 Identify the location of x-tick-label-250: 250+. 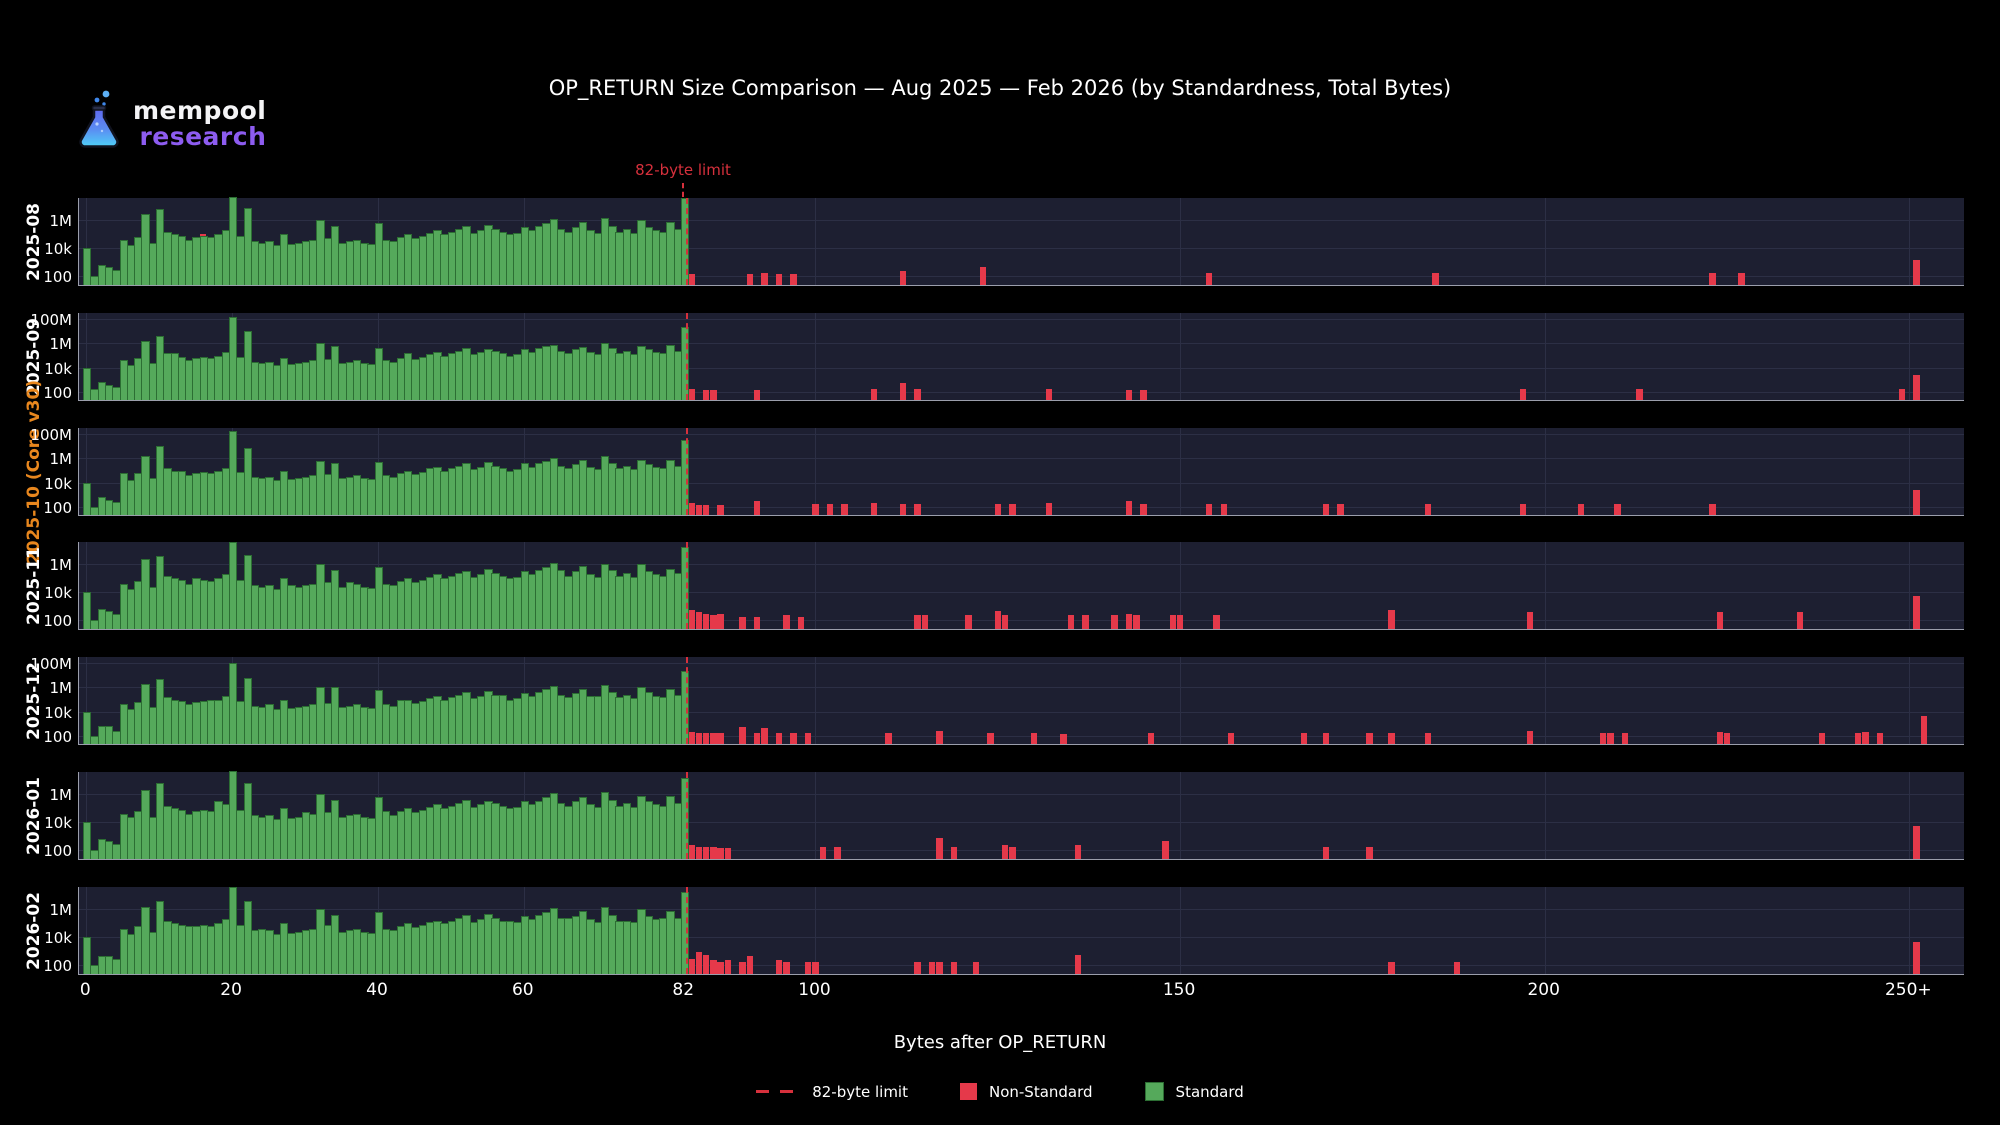
(1908, 990).